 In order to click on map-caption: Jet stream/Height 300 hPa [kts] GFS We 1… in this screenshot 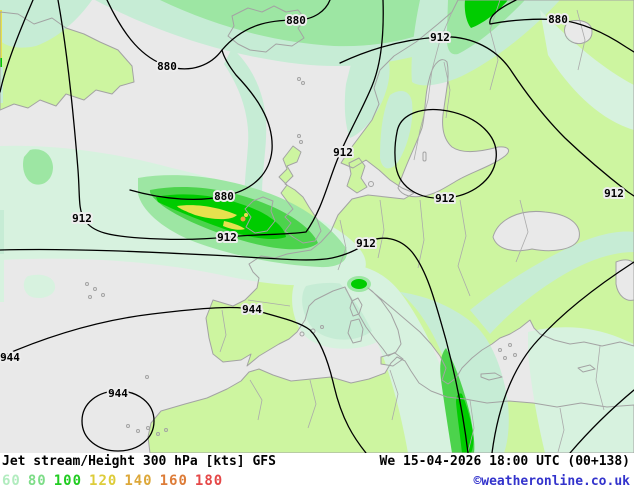, I will do `click(317, 471)`.